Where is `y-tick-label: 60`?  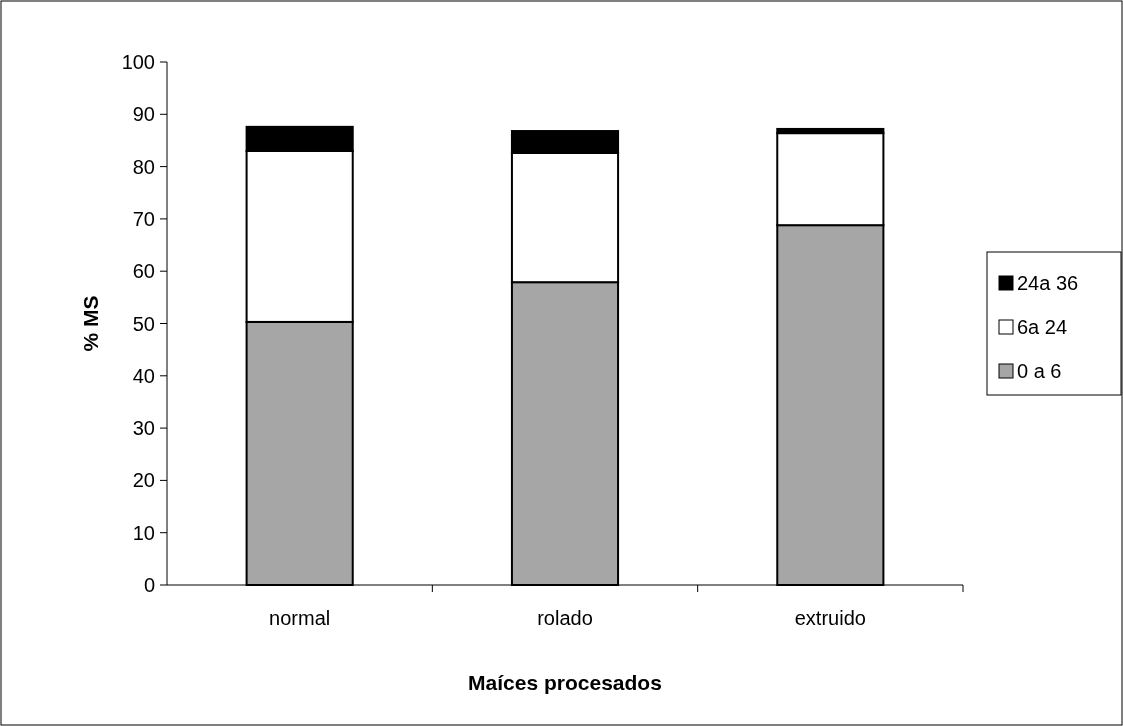
y-tick-label: 60 is located at coordinates (143, 271).